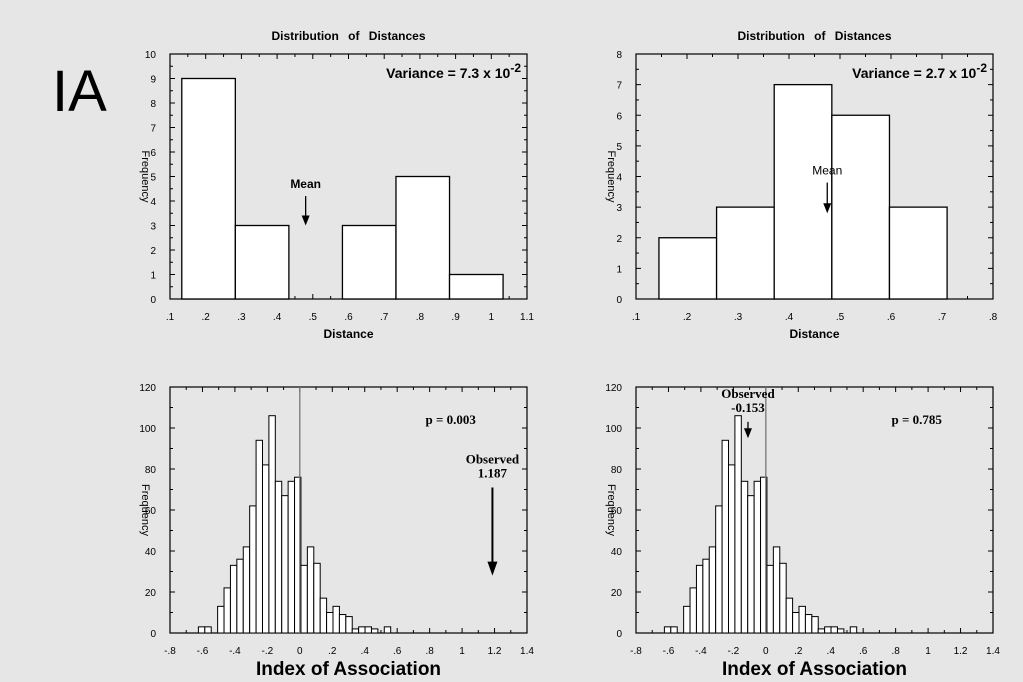  Describe the element at coordinates (917, 419) in the screenshot. I see `p-value-annotation: p = 0.785` at that location.